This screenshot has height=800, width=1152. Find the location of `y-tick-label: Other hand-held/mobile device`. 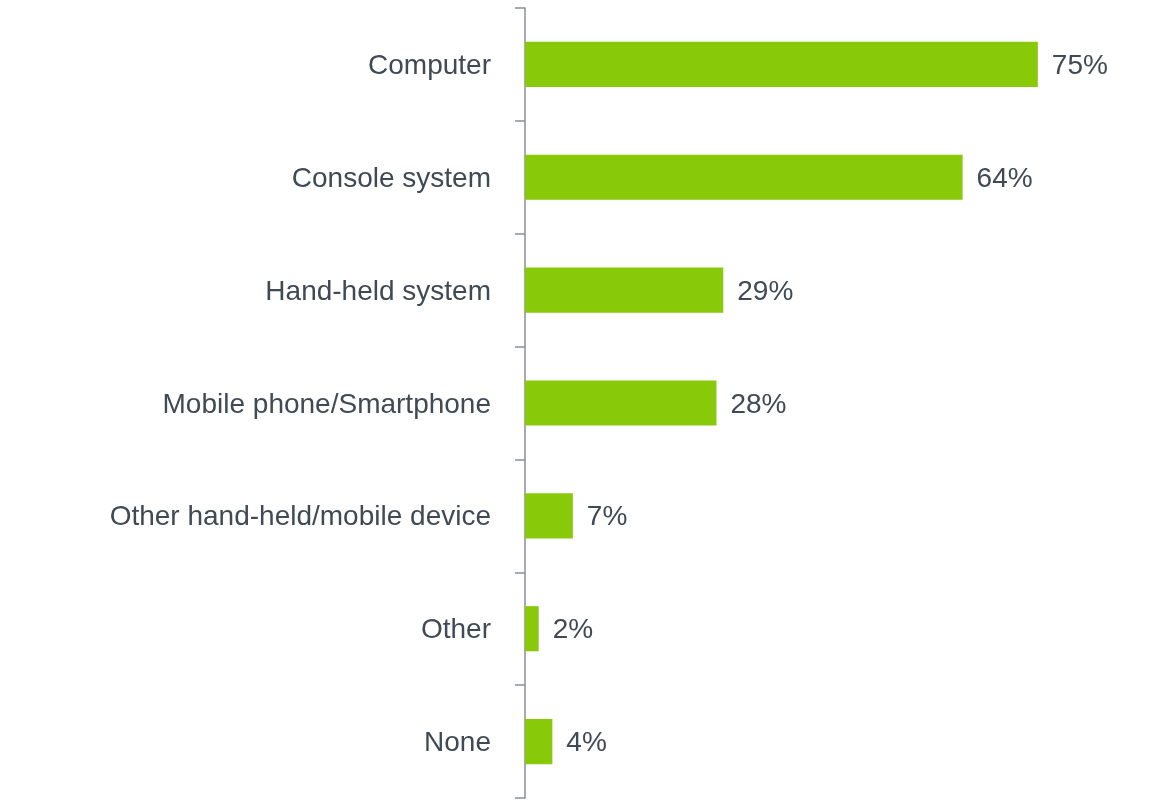

y-tick-label: Other hand-held/mobile device is located at coordinates (300, 516).